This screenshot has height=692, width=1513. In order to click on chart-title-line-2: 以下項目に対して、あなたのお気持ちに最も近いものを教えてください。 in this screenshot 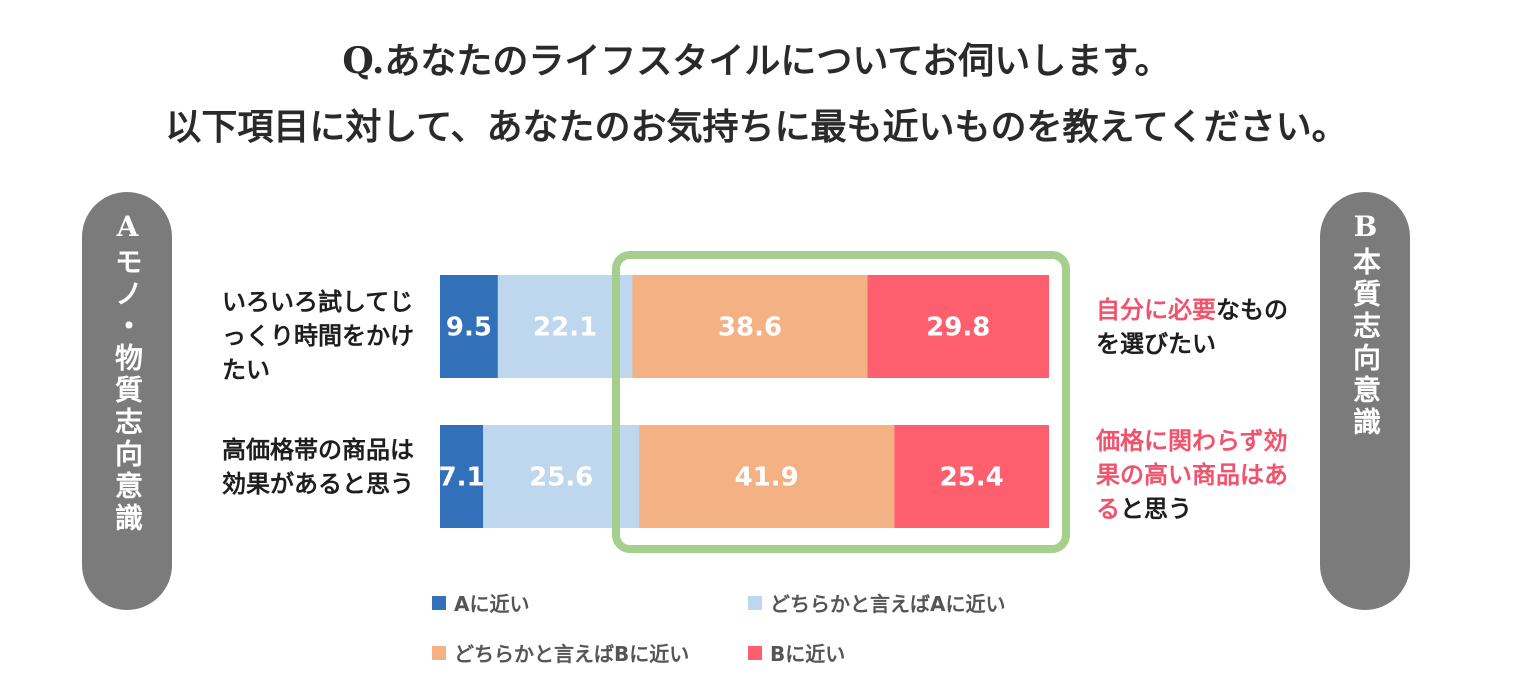, I will do `click(756, 127)`.